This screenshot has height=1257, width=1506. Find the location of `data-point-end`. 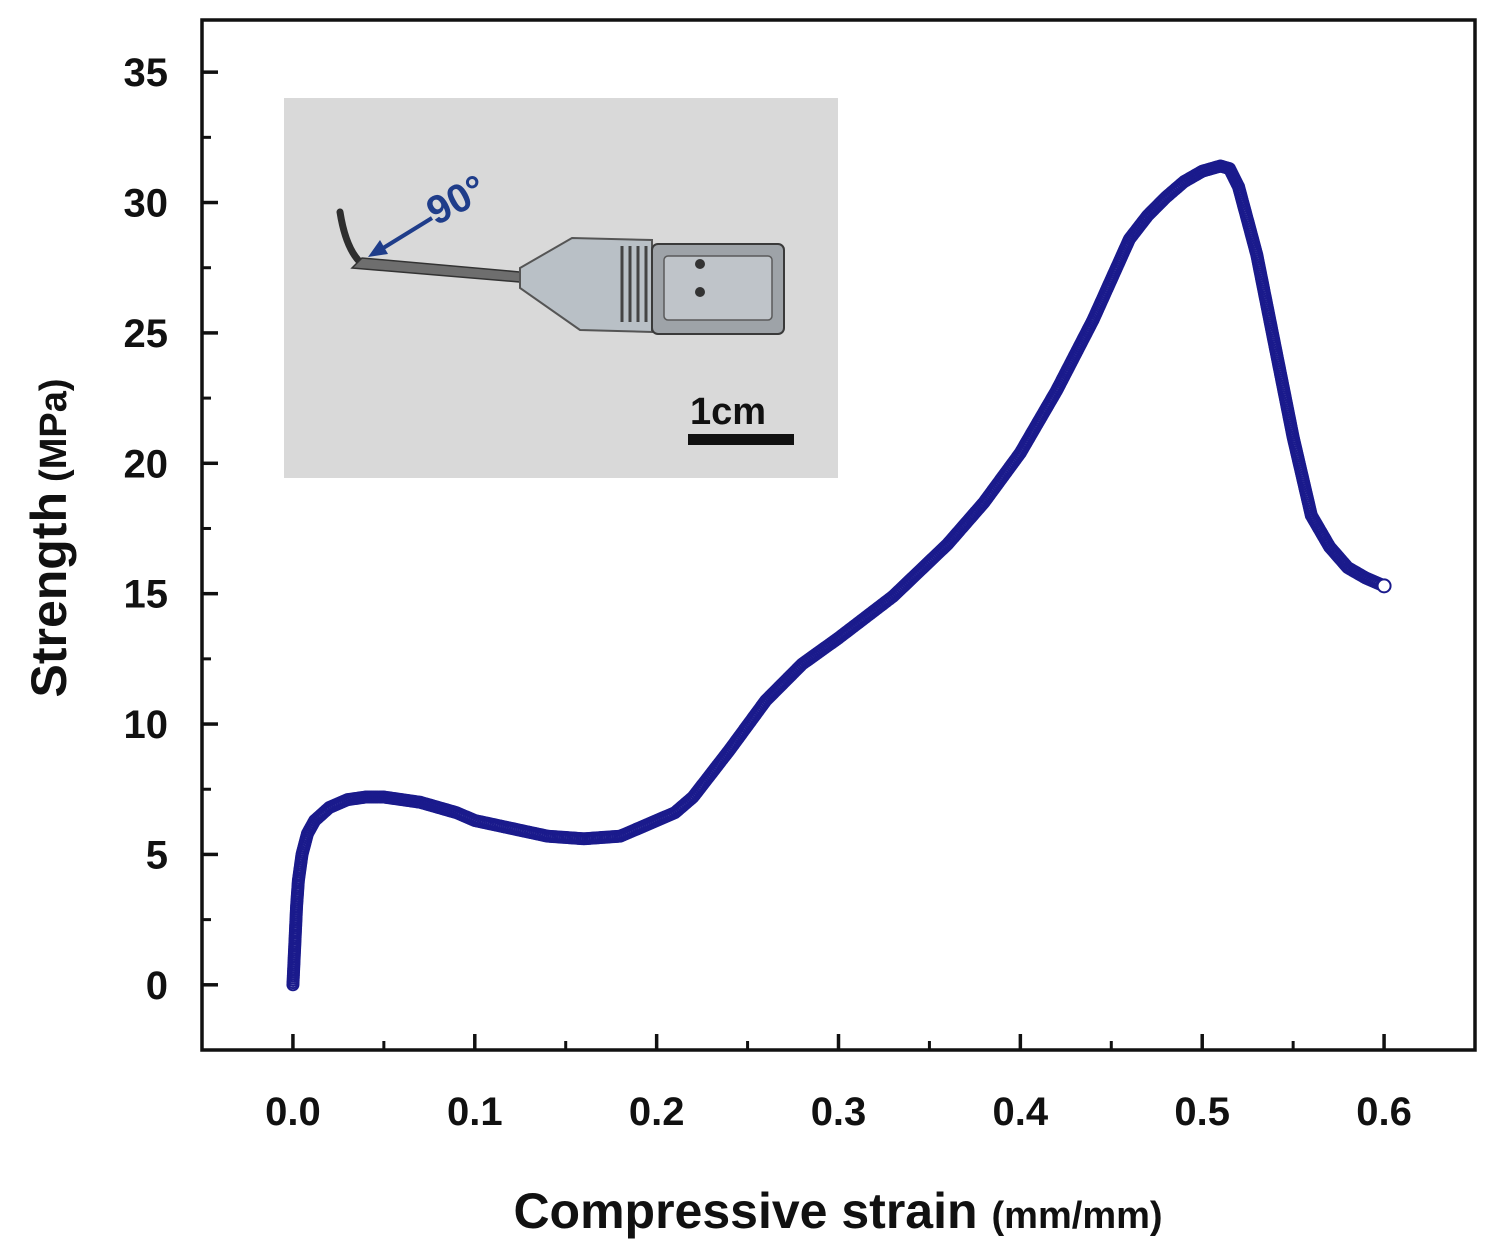

data-point-end is located at coordinates (1384, 586).